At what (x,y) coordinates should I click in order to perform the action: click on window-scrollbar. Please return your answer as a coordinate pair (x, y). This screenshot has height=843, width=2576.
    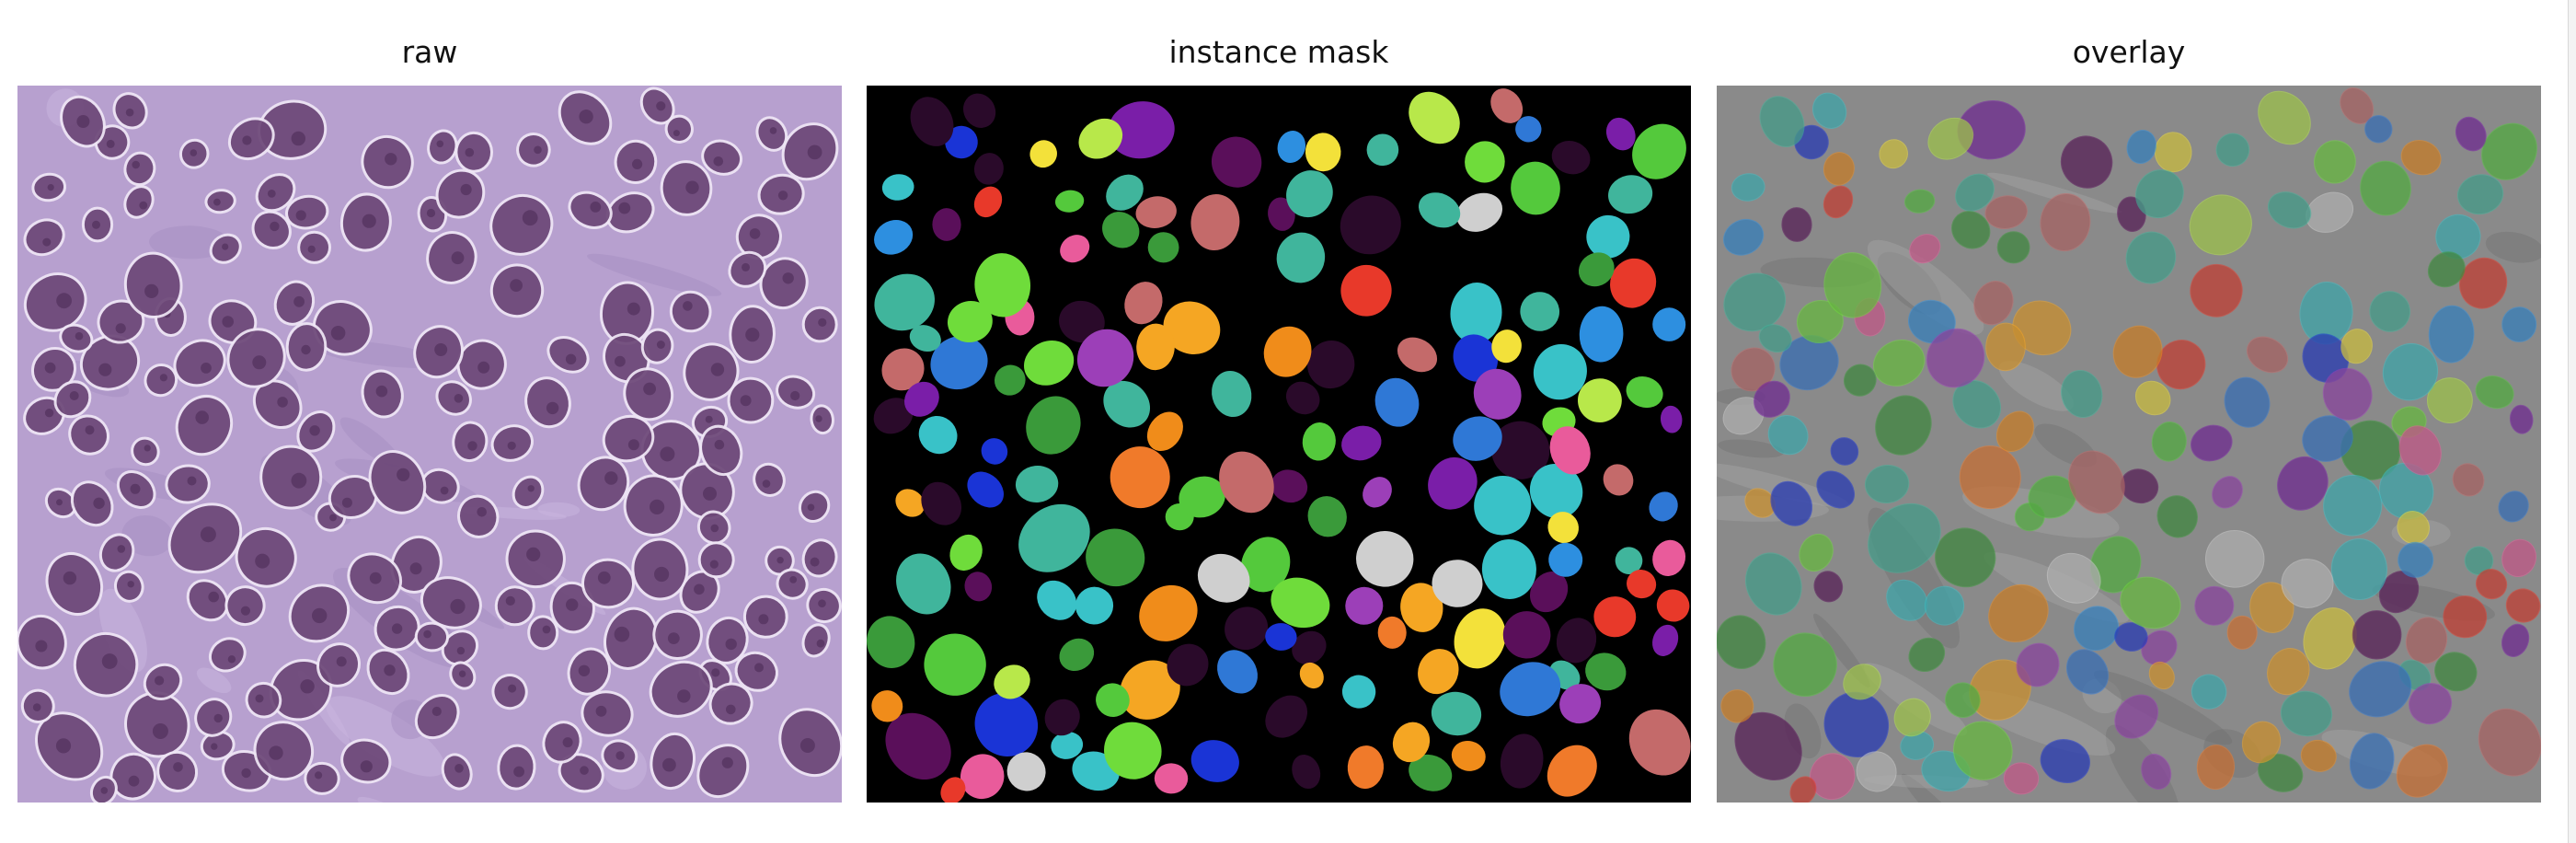
    Looking at the image, I should click on (2572, 421).